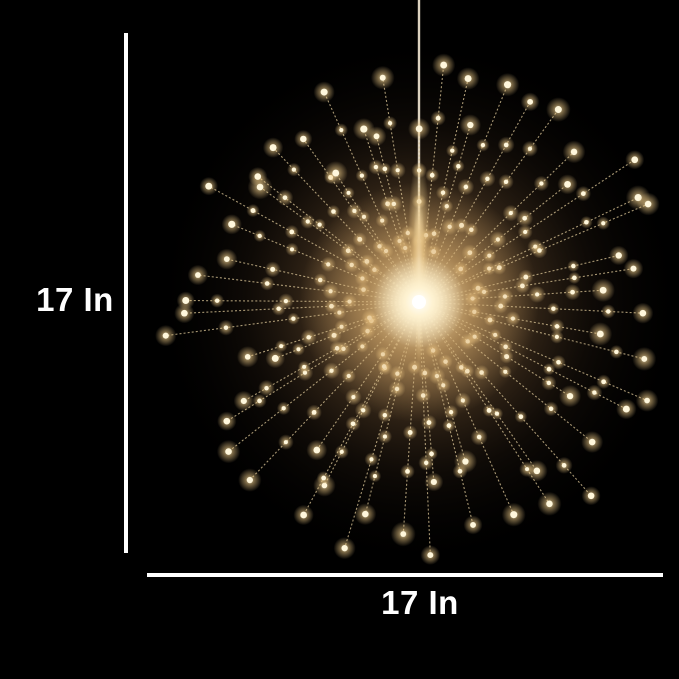  What do you see at coordinates (405, 575) in the screenshot?
I see `width-dimension-line` at bounding box center [405, 575].